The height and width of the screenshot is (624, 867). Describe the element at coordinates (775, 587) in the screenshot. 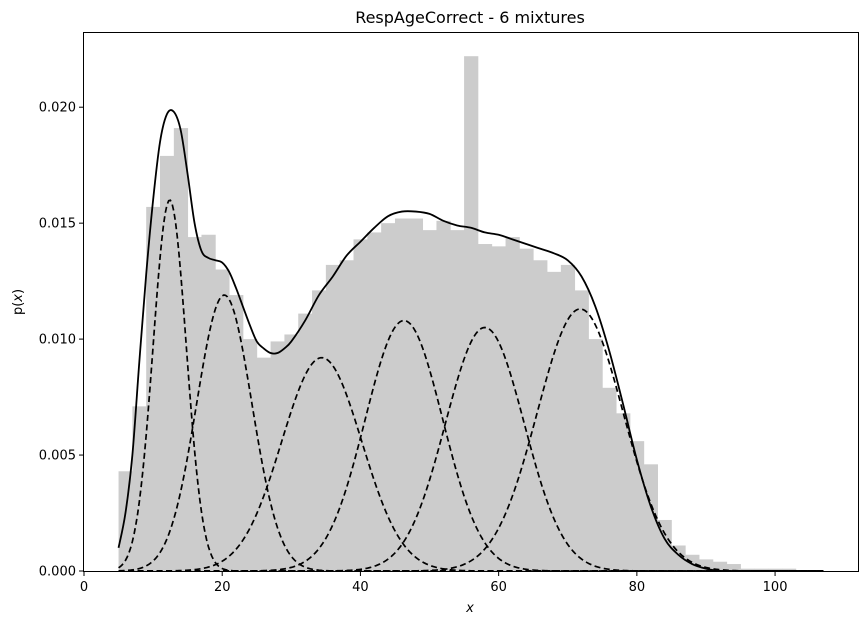

I see `x-tick-label: 100` at that location.